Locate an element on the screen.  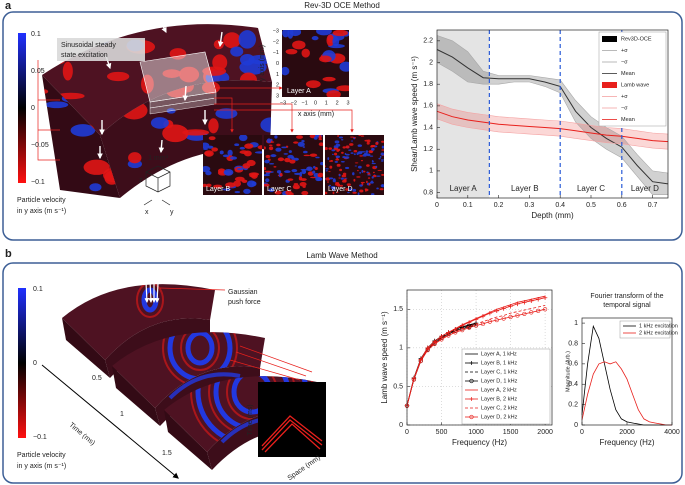
cube-axis: x is located at coordinates (147, 212).